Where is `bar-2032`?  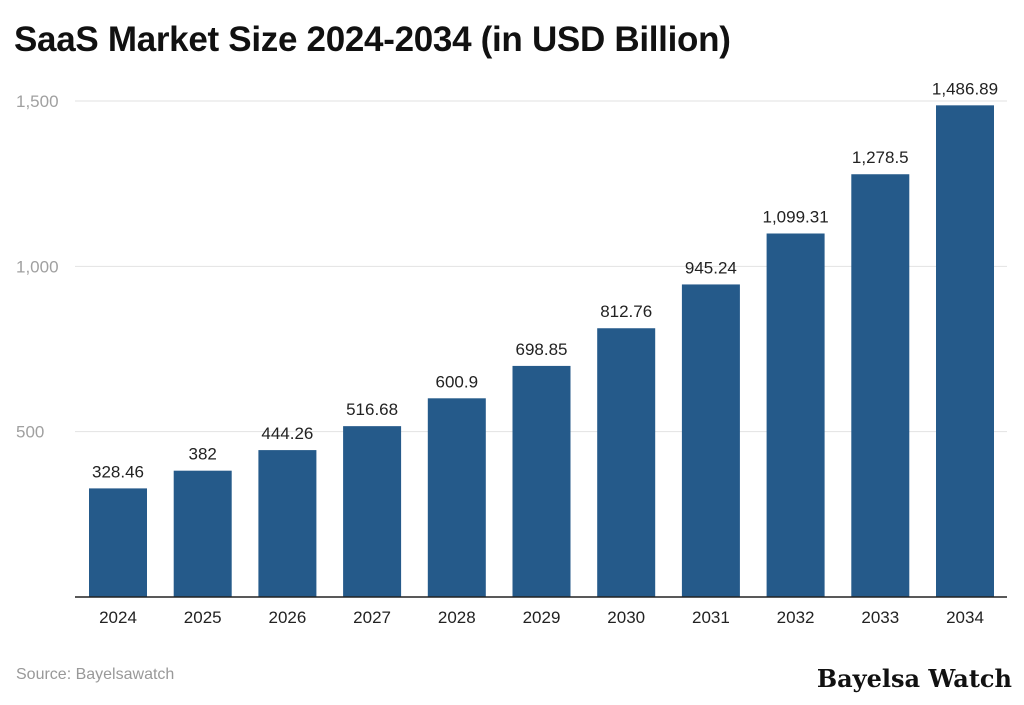 bar-2032 is located at coordinates (795, 415).